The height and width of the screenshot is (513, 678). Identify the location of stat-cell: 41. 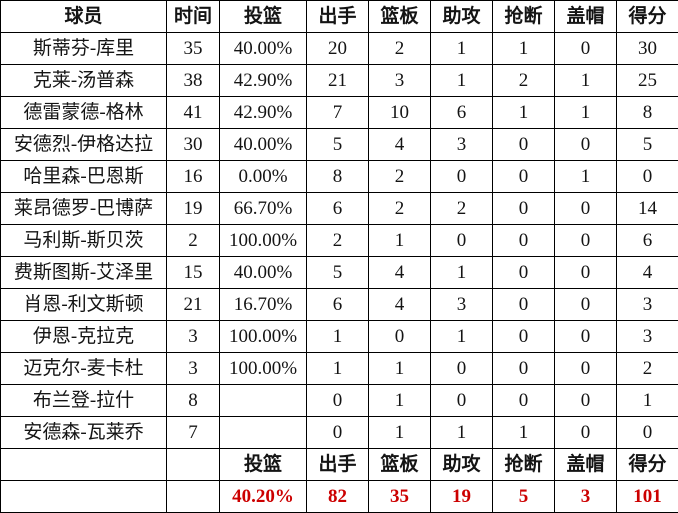
(193, 112).